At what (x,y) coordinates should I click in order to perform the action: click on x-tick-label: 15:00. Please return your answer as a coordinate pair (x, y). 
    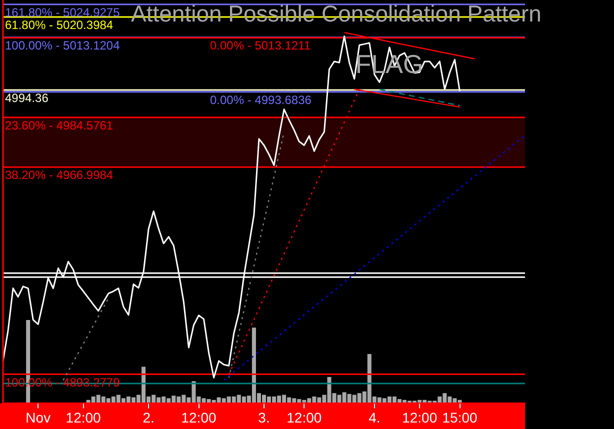
    Looking at the image, I should click on (460, 417).